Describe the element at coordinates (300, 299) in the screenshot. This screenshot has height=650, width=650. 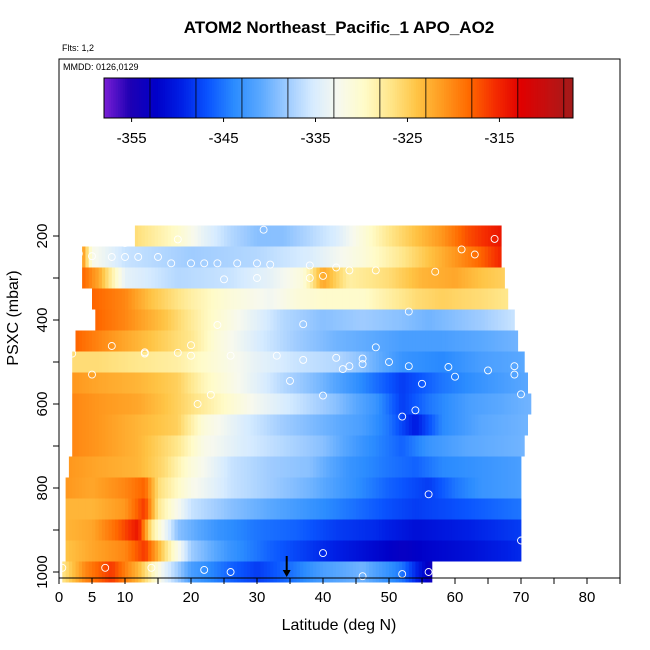
I see `heatmap-row` at that location.